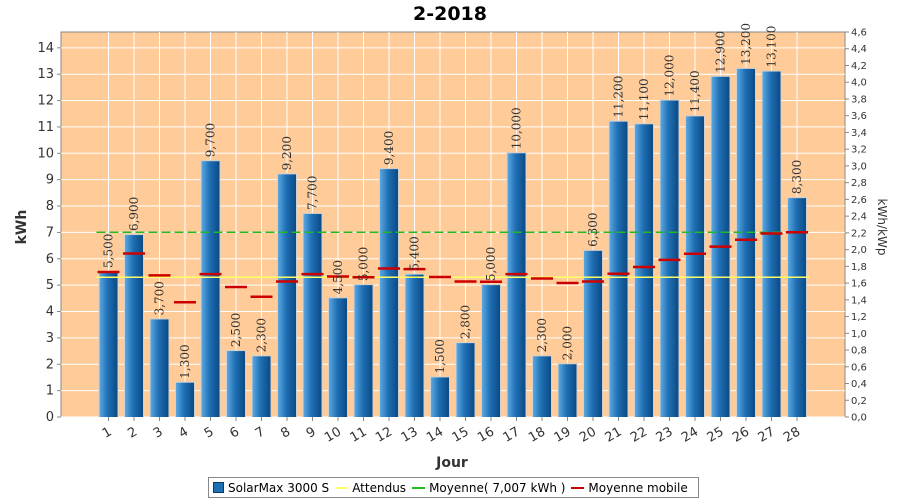 The width and height of the screenshot is (900, 500). Describe the element at coordinates (517, 128) in the screenshot. I see `bar-value-label: 10,000` at that location.